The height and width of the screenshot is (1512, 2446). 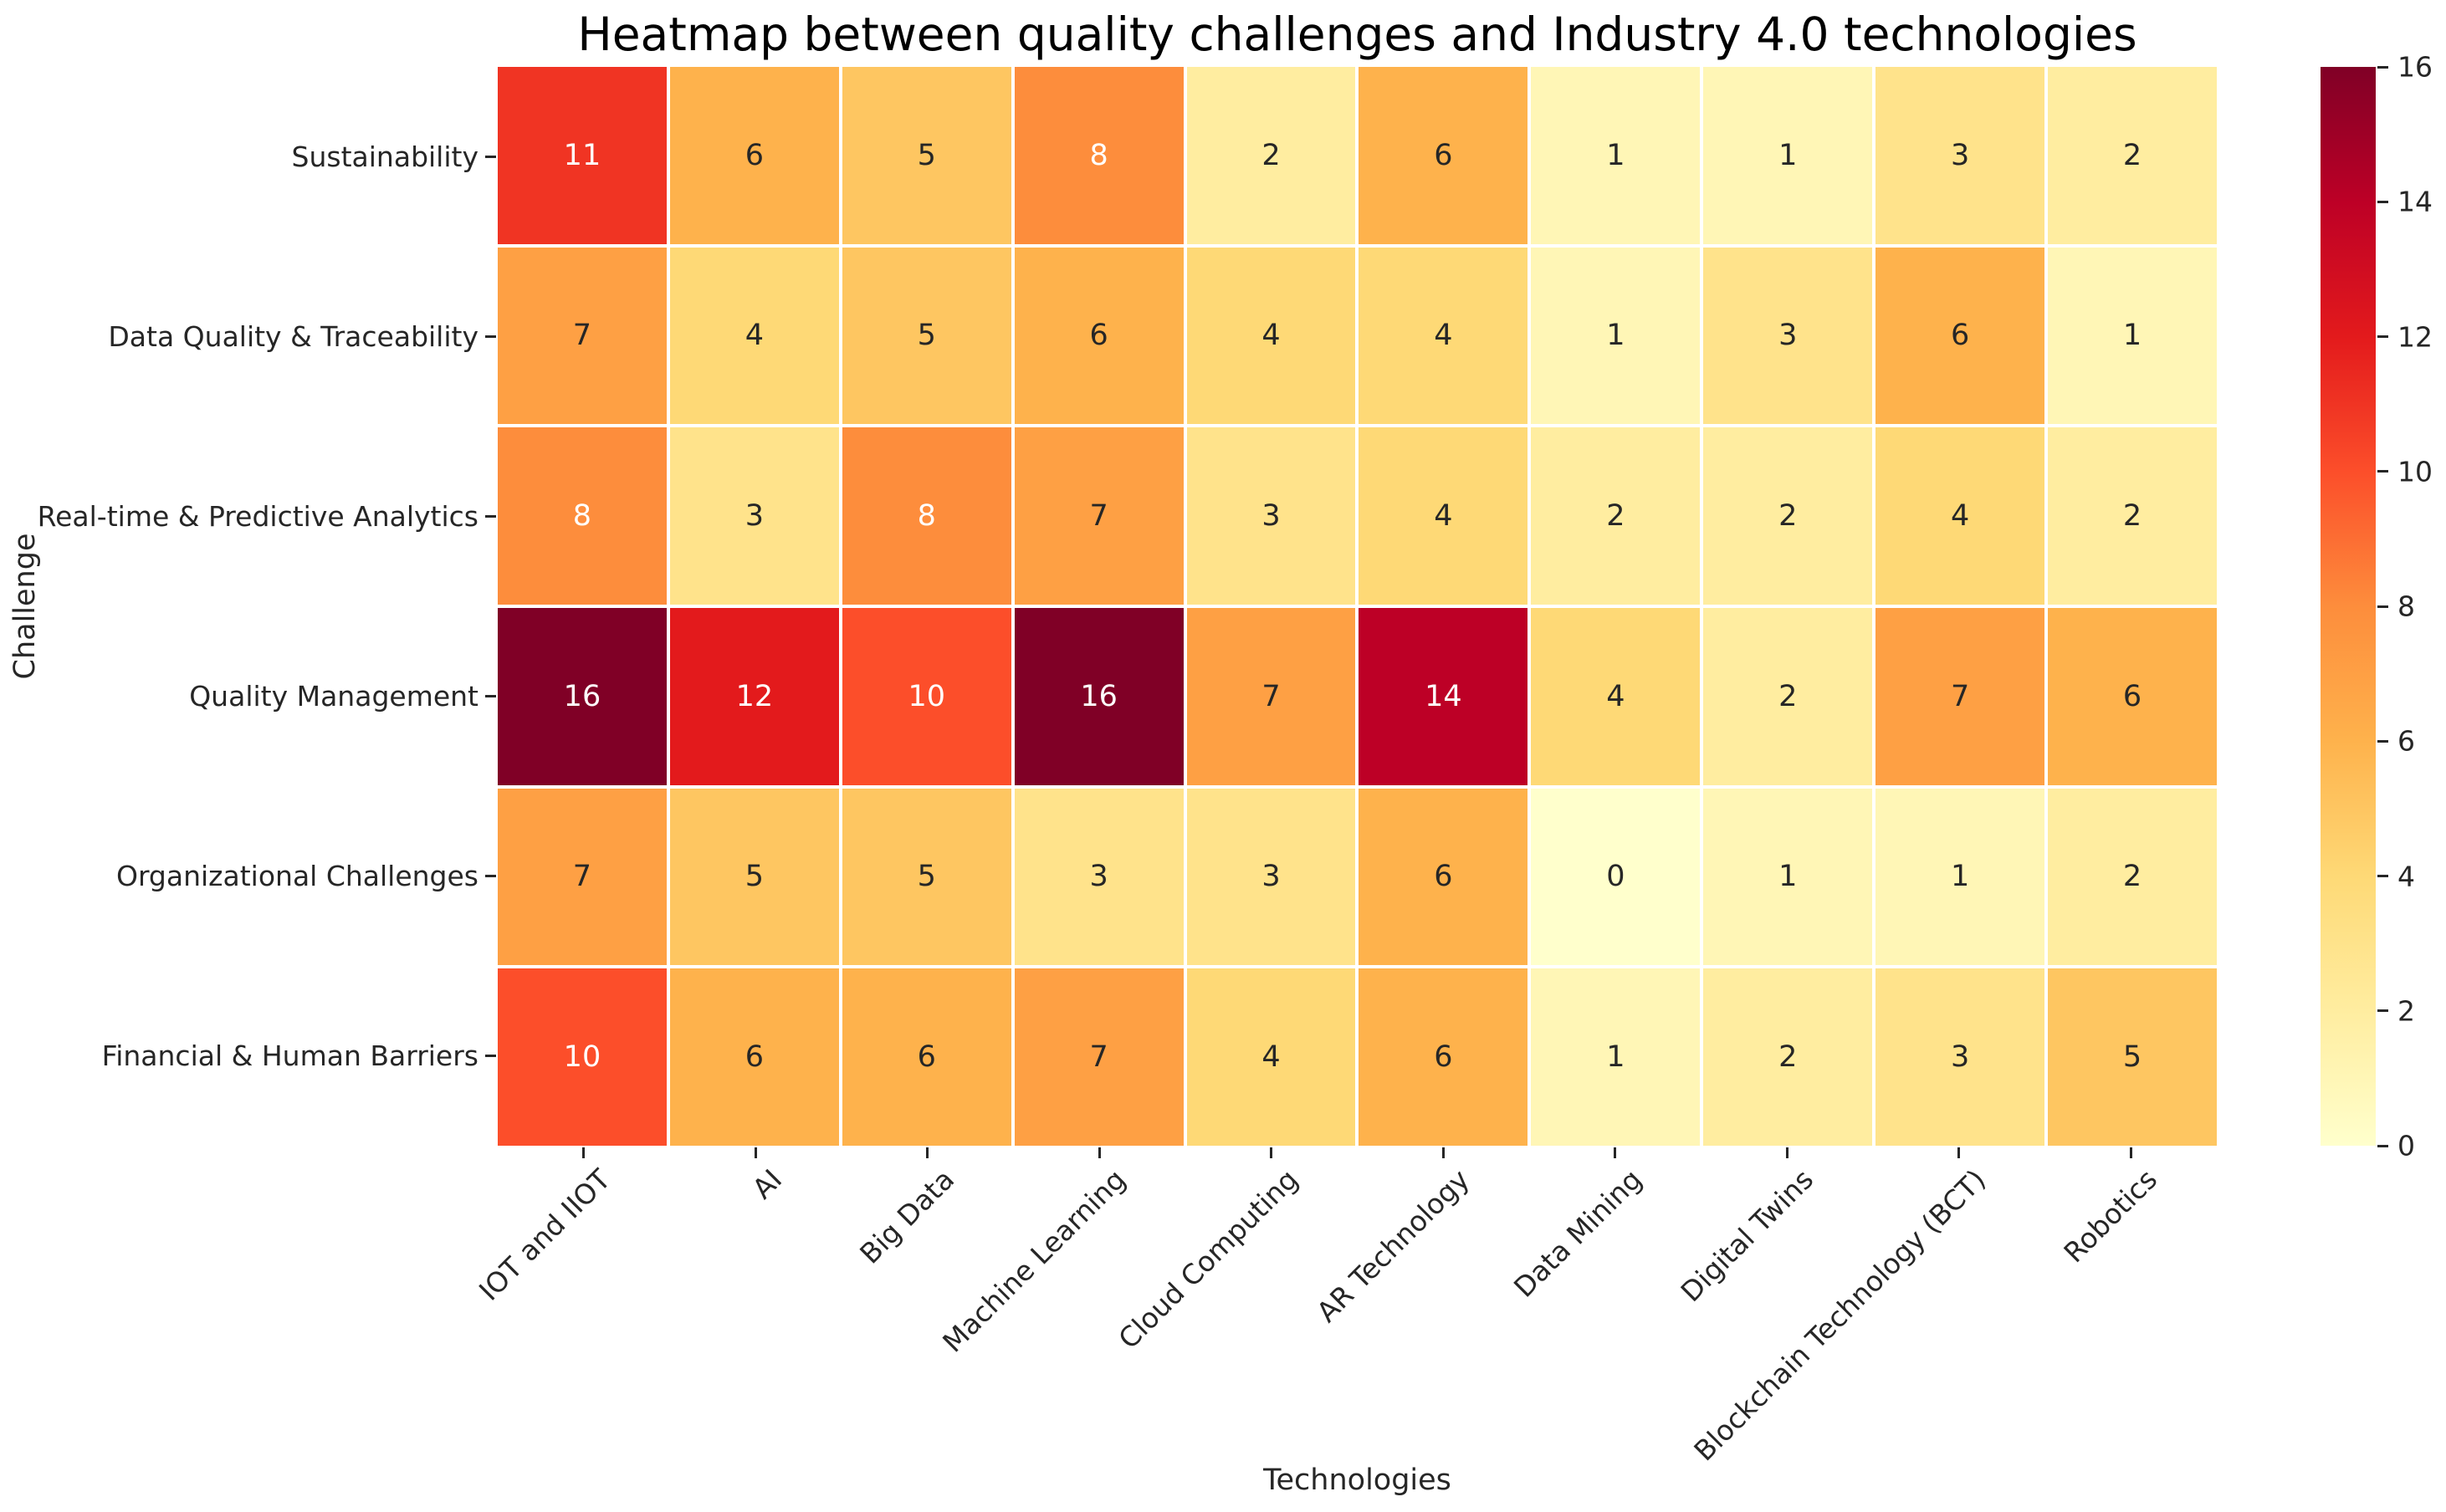 I want to click on x-tick-label: Big Data, so click(x=906, y=1216).